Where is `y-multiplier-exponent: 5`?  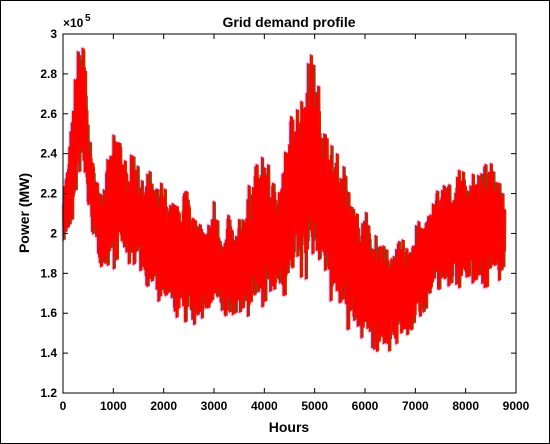 y-multiplier-exponent: 5 is located at coordinates (88, 18).